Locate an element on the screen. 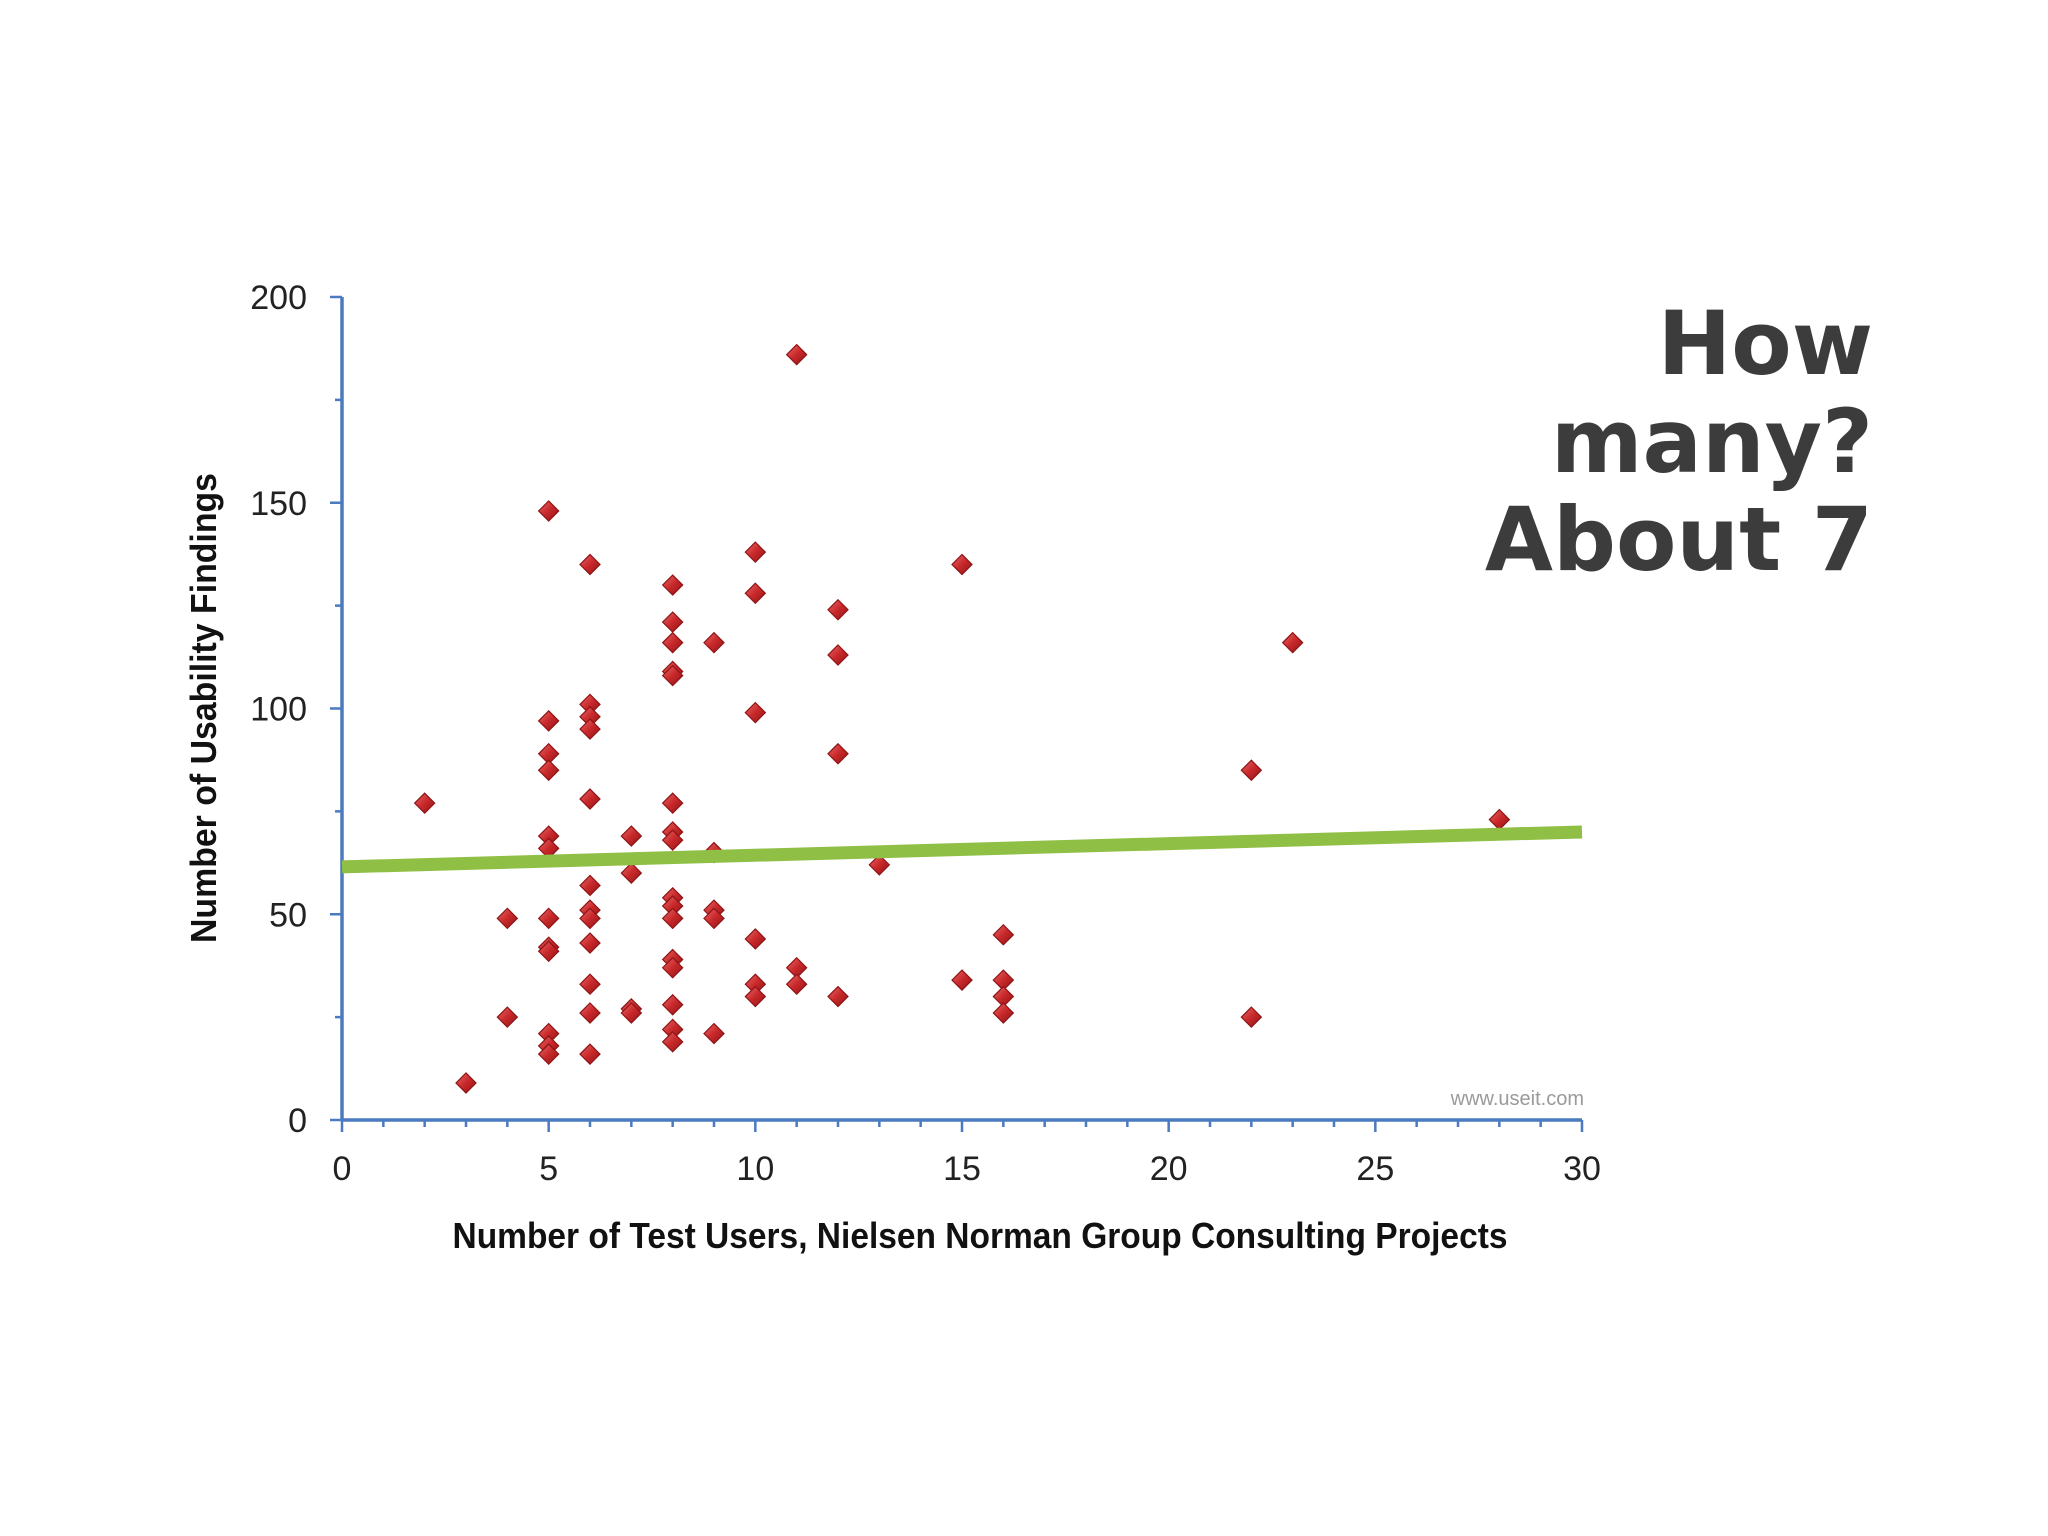 The width and height of the screenshot is (2048, 1536). y-tick-label: 100 is located at coordinates (278, 710).